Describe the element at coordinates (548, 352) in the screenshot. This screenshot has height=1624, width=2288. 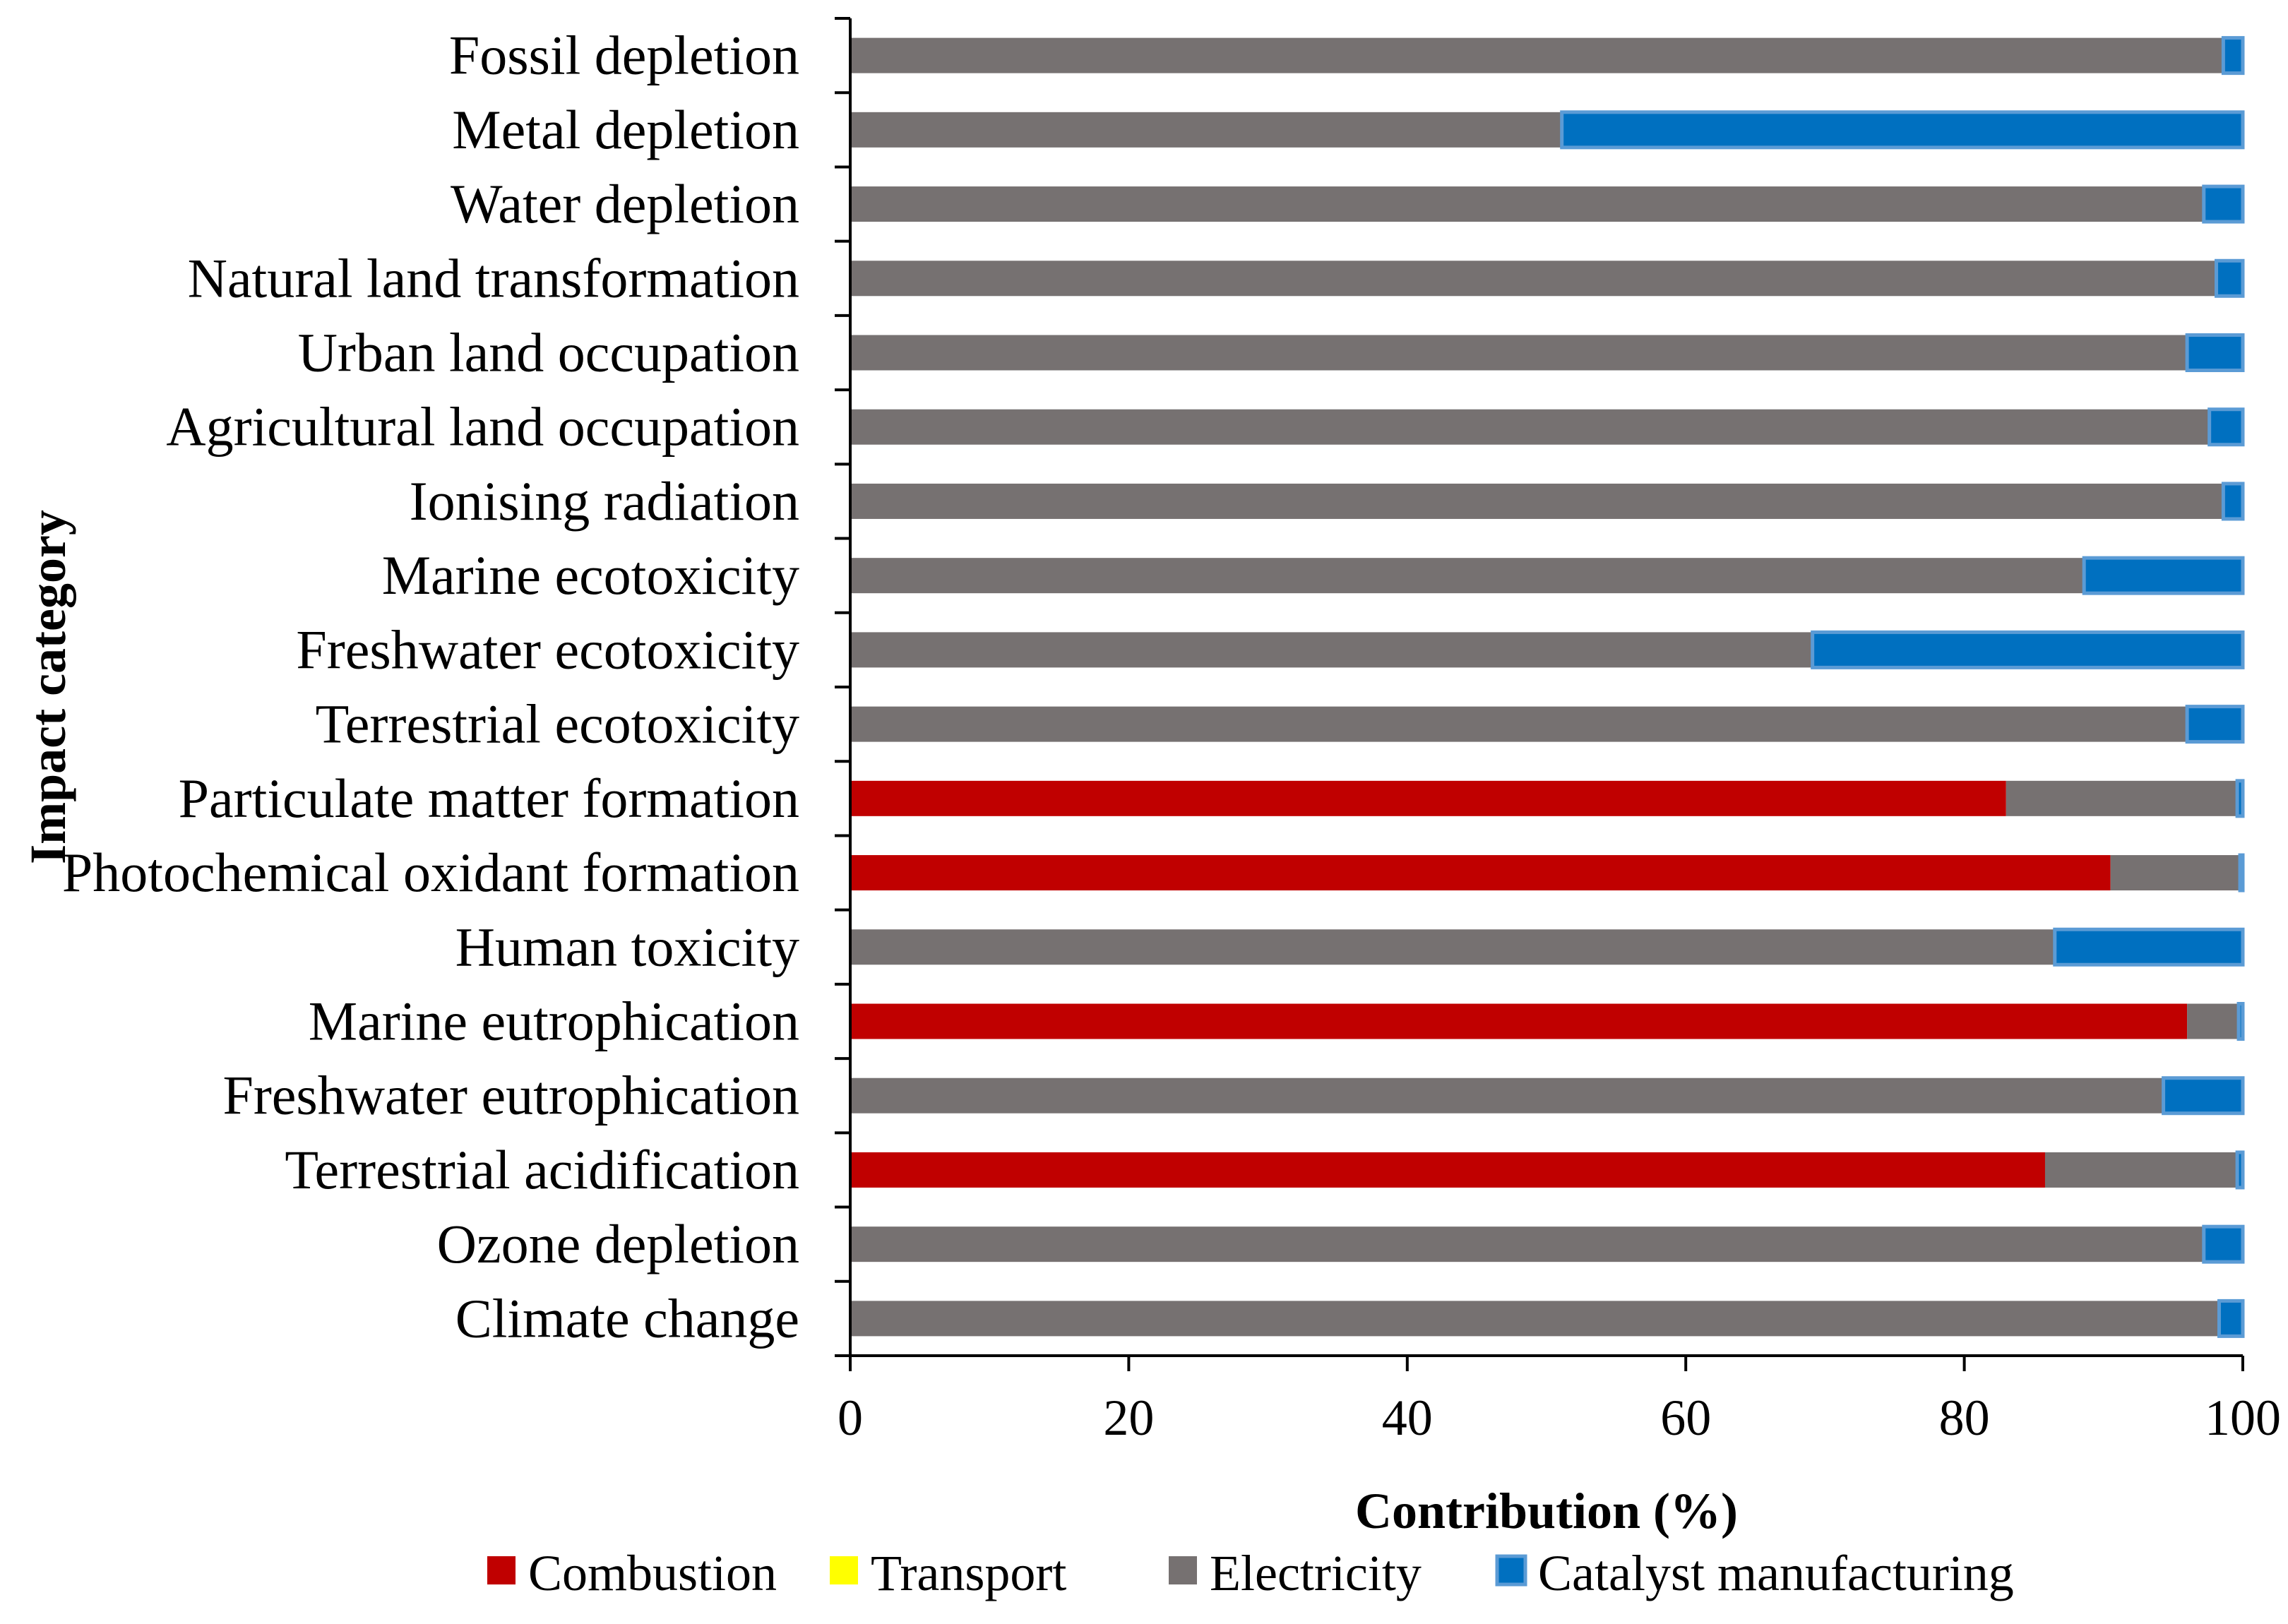
I see `category-label: Urban land occupation` at that location.